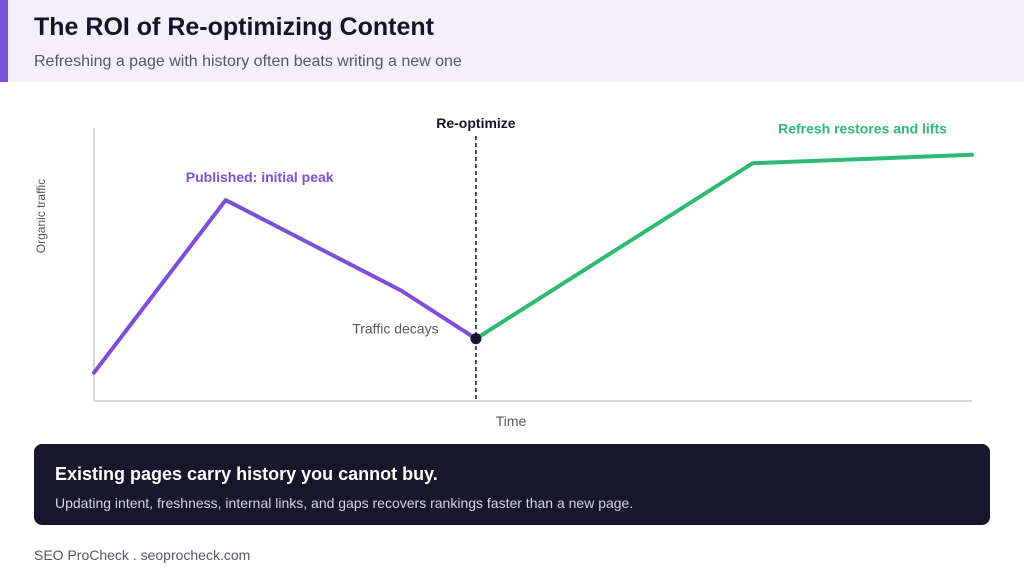 The width and height of the screenshot is (1024, 576). Describe the element at coordinates (862, 128) in the screenshot. I see `annotation-refresh-lifts: Refresh restores and lifts` at that location.